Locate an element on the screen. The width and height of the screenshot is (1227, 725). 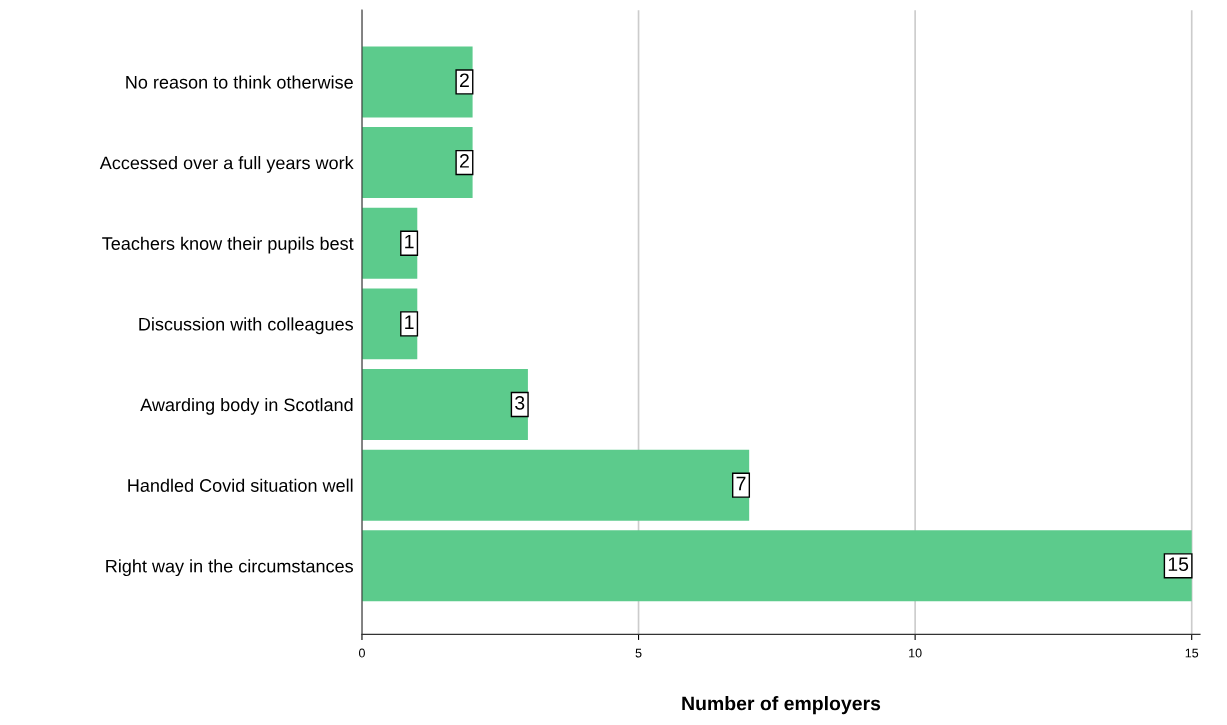
data-label: 7 is located at coordinates (741, 483).